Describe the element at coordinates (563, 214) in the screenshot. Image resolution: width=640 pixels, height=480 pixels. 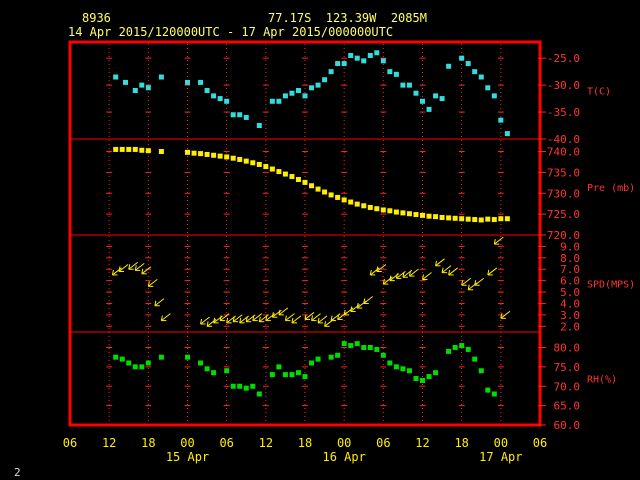
I see `y-tick-label: 725.0` at that location.